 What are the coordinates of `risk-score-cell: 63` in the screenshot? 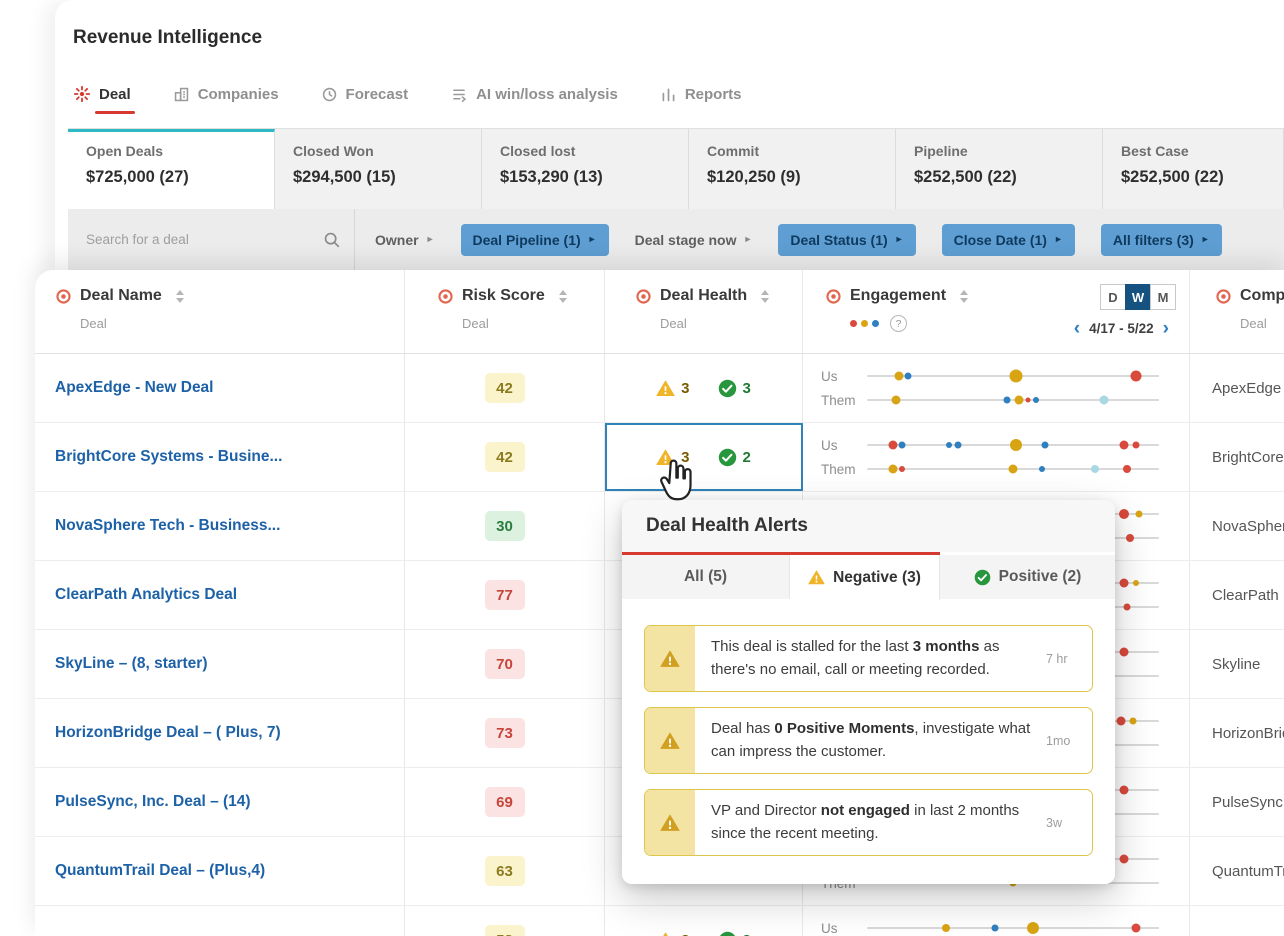 It's located at (505, 871).